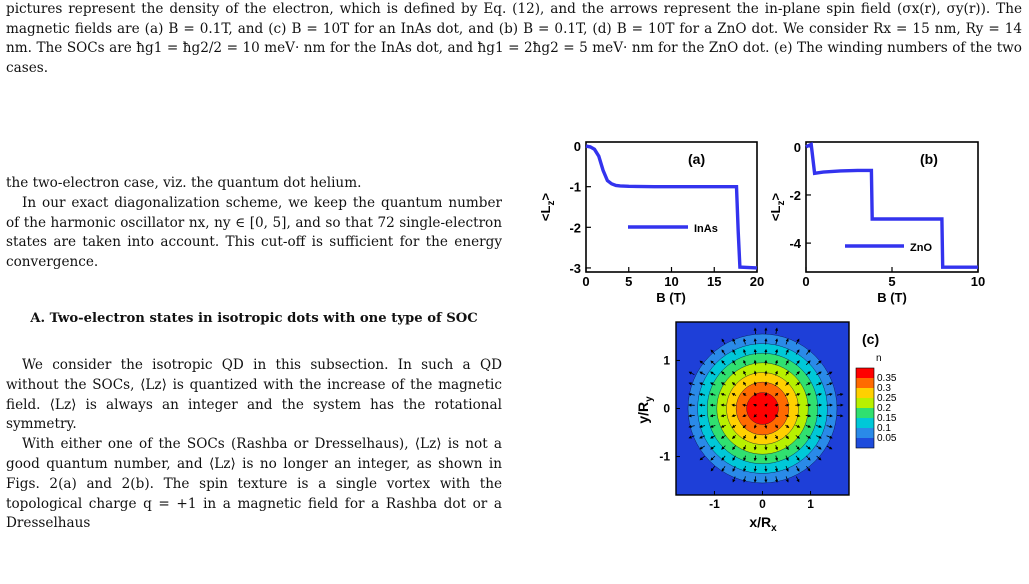 The image size is (1029, 584). I want to click on panel-c-ytick-label: -1, so click(664, 457).